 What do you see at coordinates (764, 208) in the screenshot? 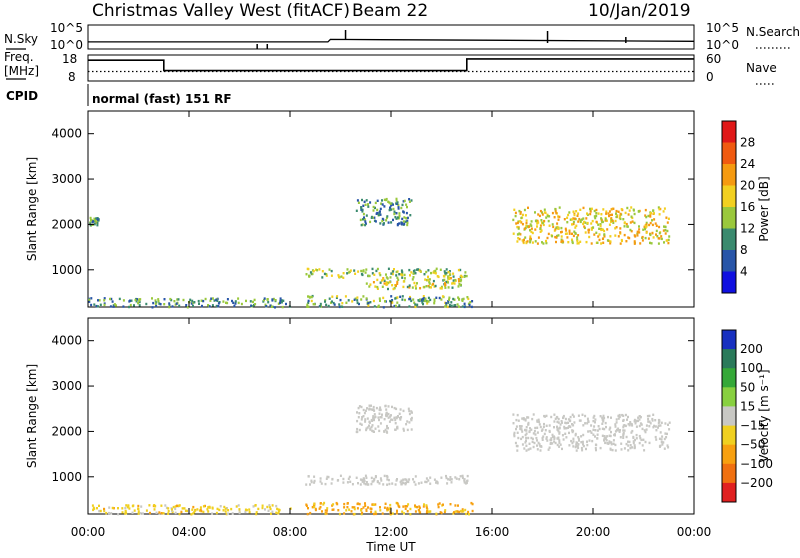
I see `power-colorbar-label: Power [dB]` at bounding box center [764, 208].